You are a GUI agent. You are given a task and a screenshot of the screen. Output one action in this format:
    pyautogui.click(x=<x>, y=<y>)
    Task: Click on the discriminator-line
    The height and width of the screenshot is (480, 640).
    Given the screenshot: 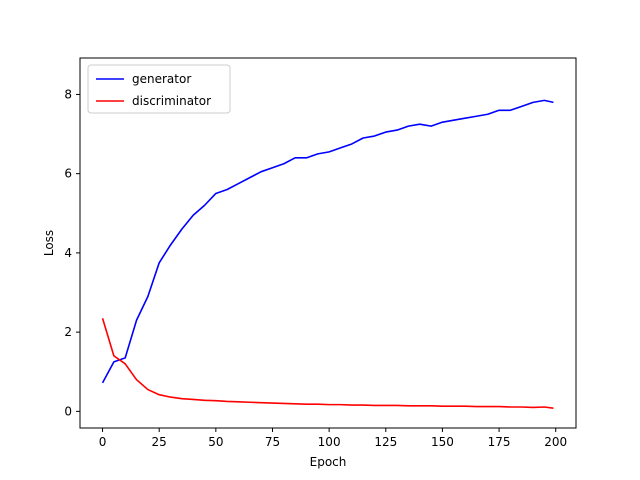 What is the action you would take?
    pyautogui.click(x=327, y=363)
    